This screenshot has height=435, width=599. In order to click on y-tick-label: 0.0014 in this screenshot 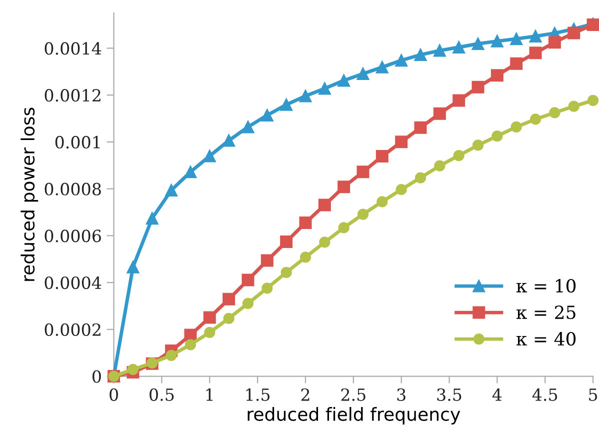, I will do `click(73, 48)`.